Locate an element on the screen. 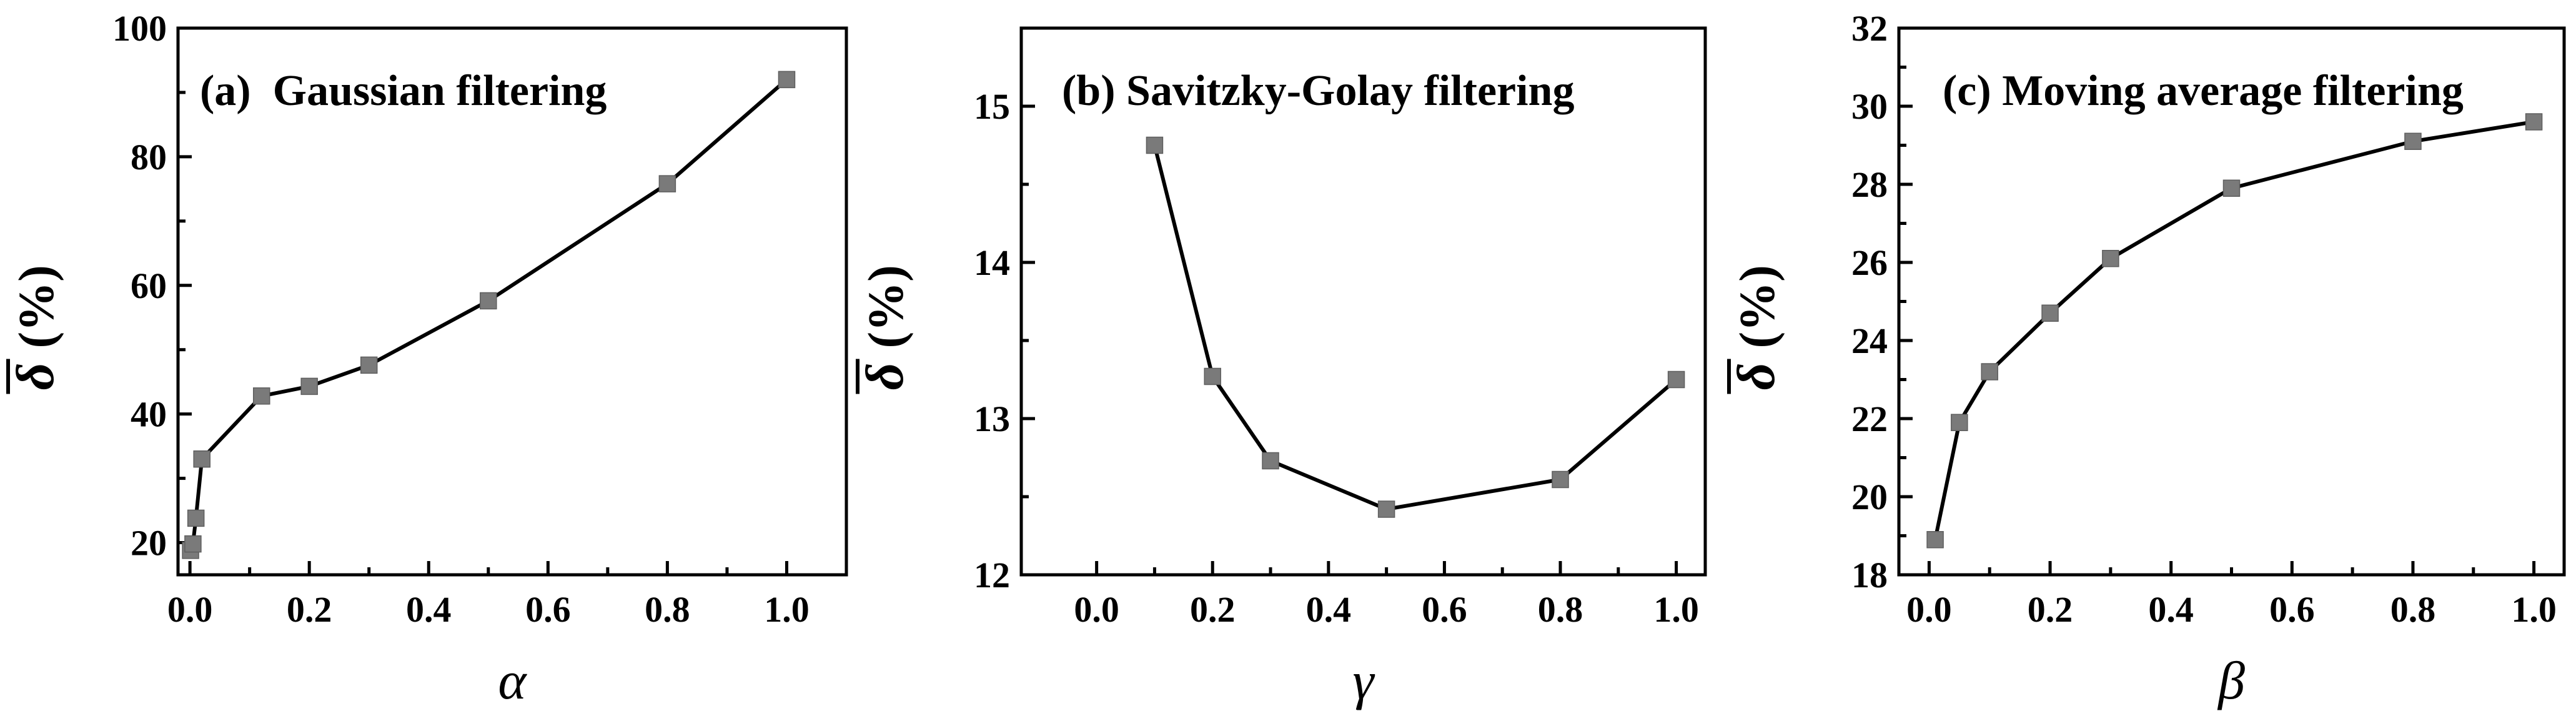  x-axis-label: γ is located at coordinates (1364, 680).